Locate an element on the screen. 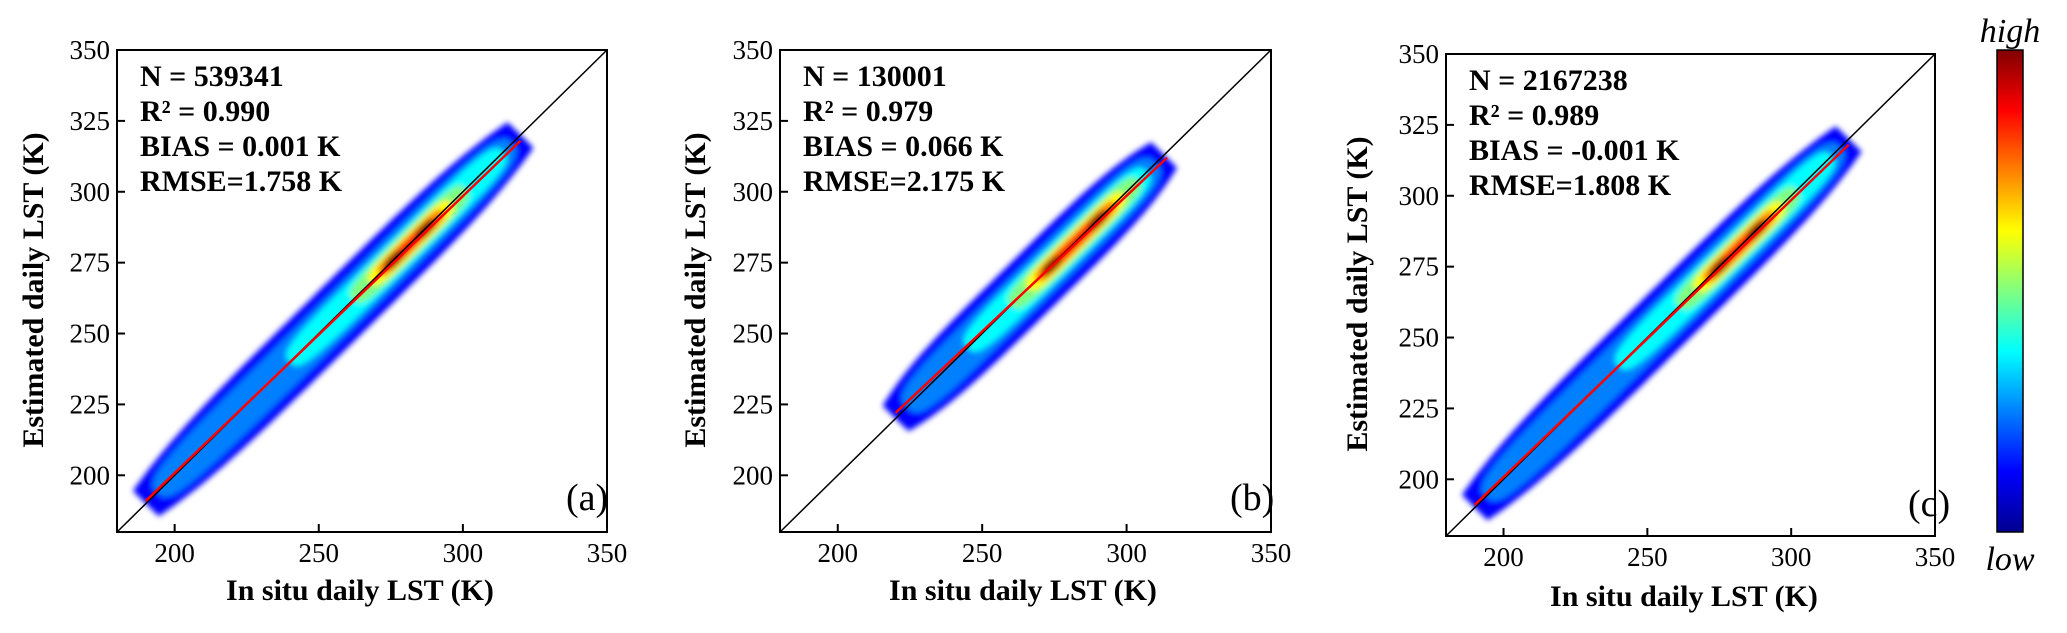 This screenshot has height=633, width=2067. colorbar-low-label: low is located at coordinates (2009, 559).